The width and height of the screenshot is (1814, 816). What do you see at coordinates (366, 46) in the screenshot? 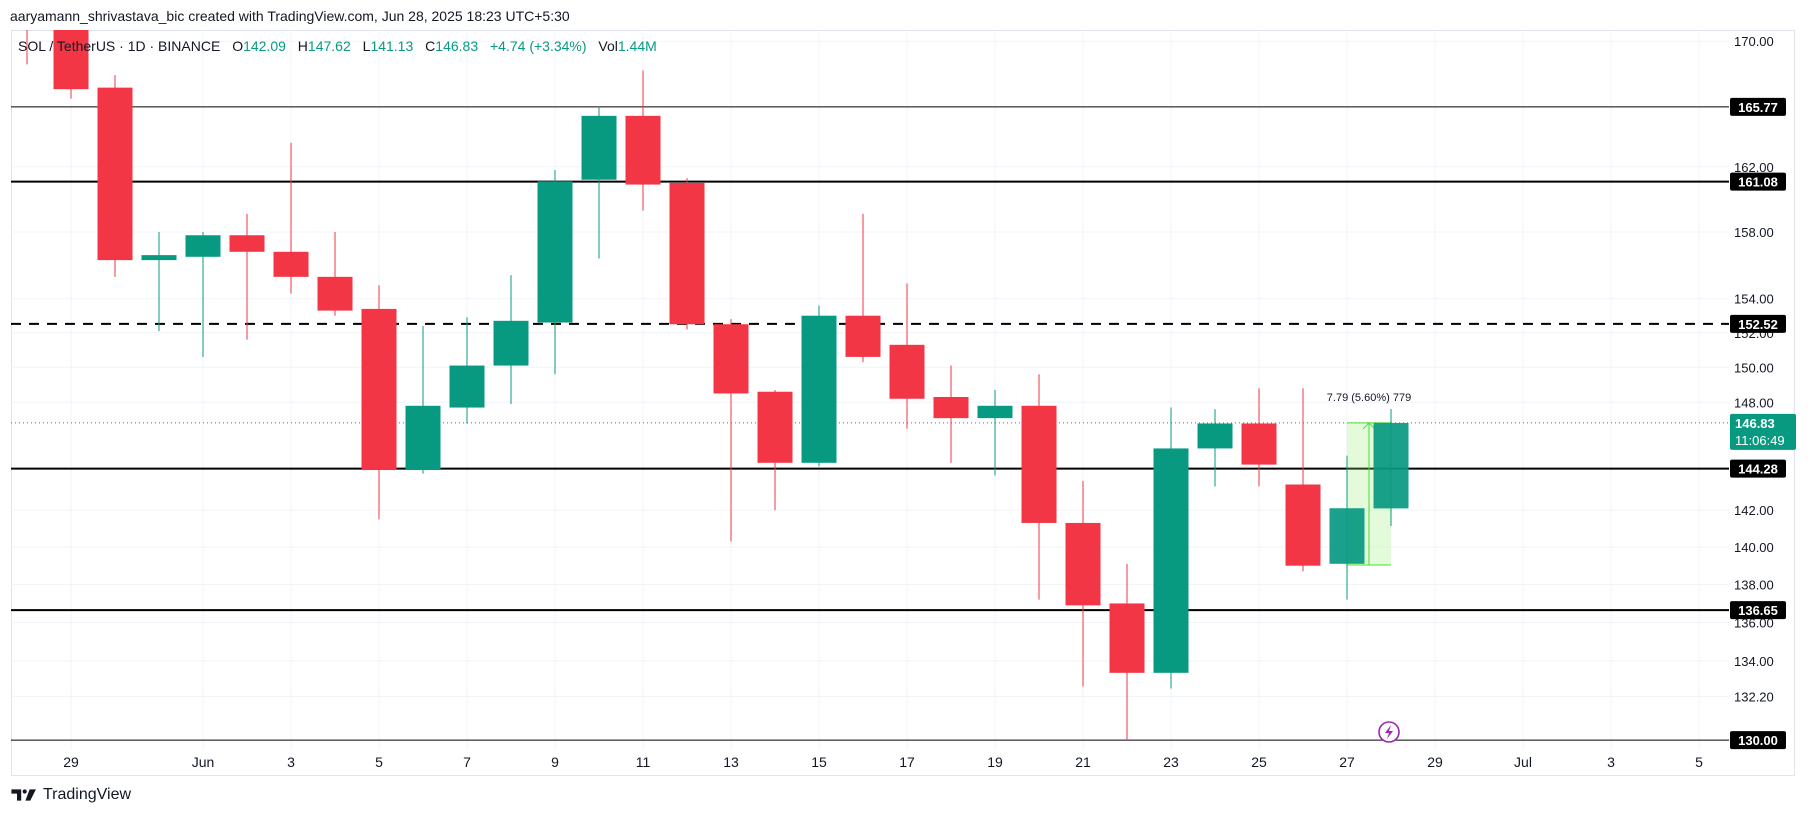
I see `low-label: L` at bounding box center [366, 46].